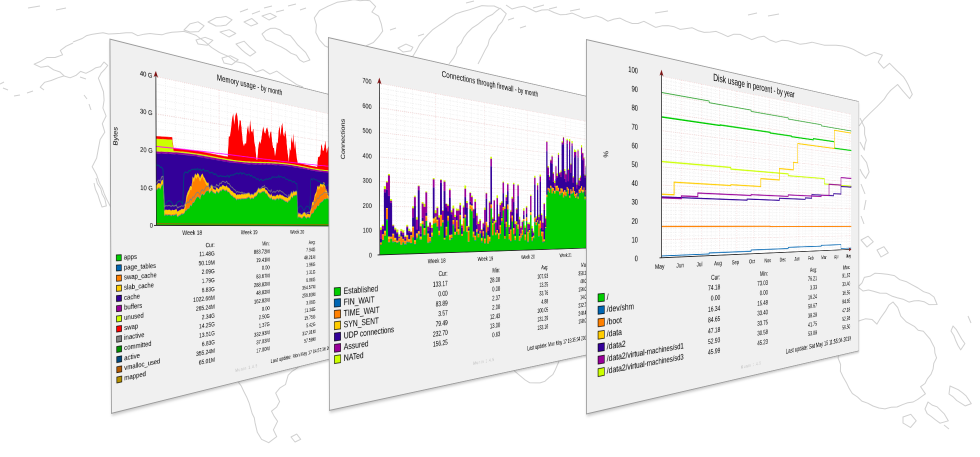 Image resolution: width=980 pixels, height=457 pixels. Describe the element at coordinates (131, 326) in the screenshot. I see `svg-text: swap` at that location.